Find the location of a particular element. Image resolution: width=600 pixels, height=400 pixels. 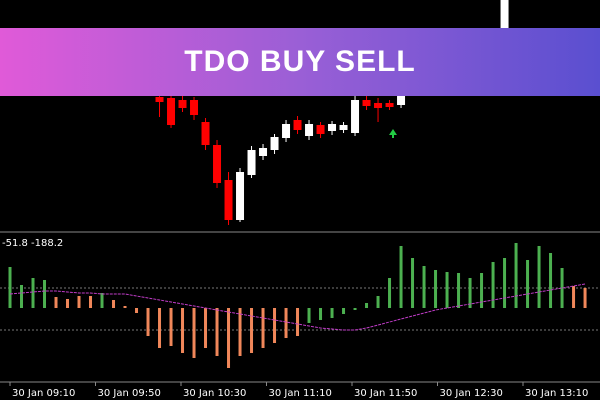

signal-line is located at coordinates (297, 307).